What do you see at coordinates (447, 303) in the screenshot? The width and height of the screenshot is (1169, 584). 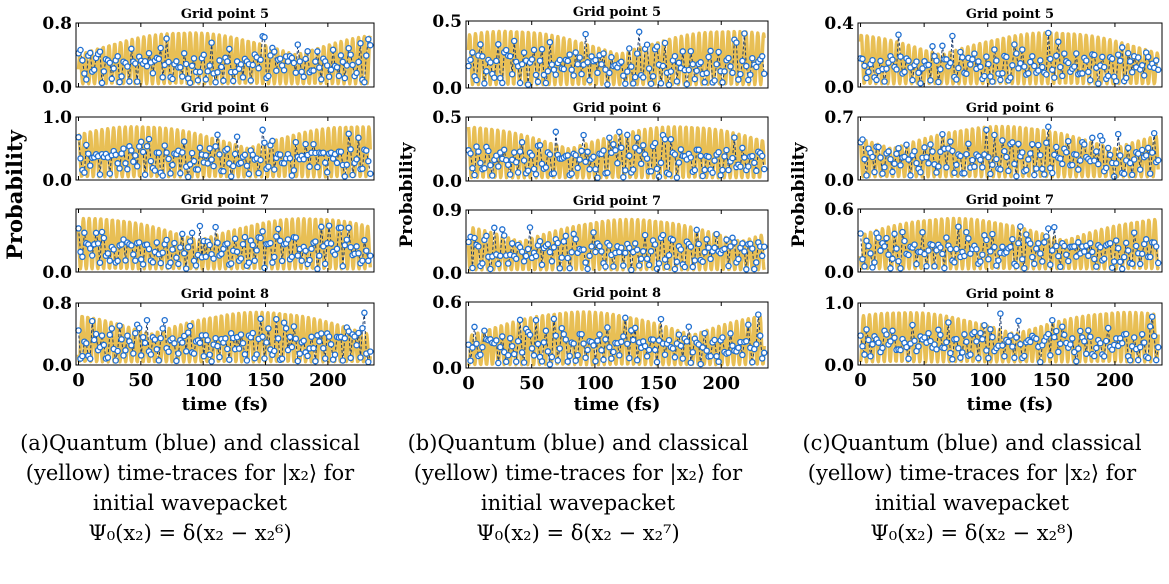 I see `y-tick-label: 0.6` at bounding box center [447, 303].